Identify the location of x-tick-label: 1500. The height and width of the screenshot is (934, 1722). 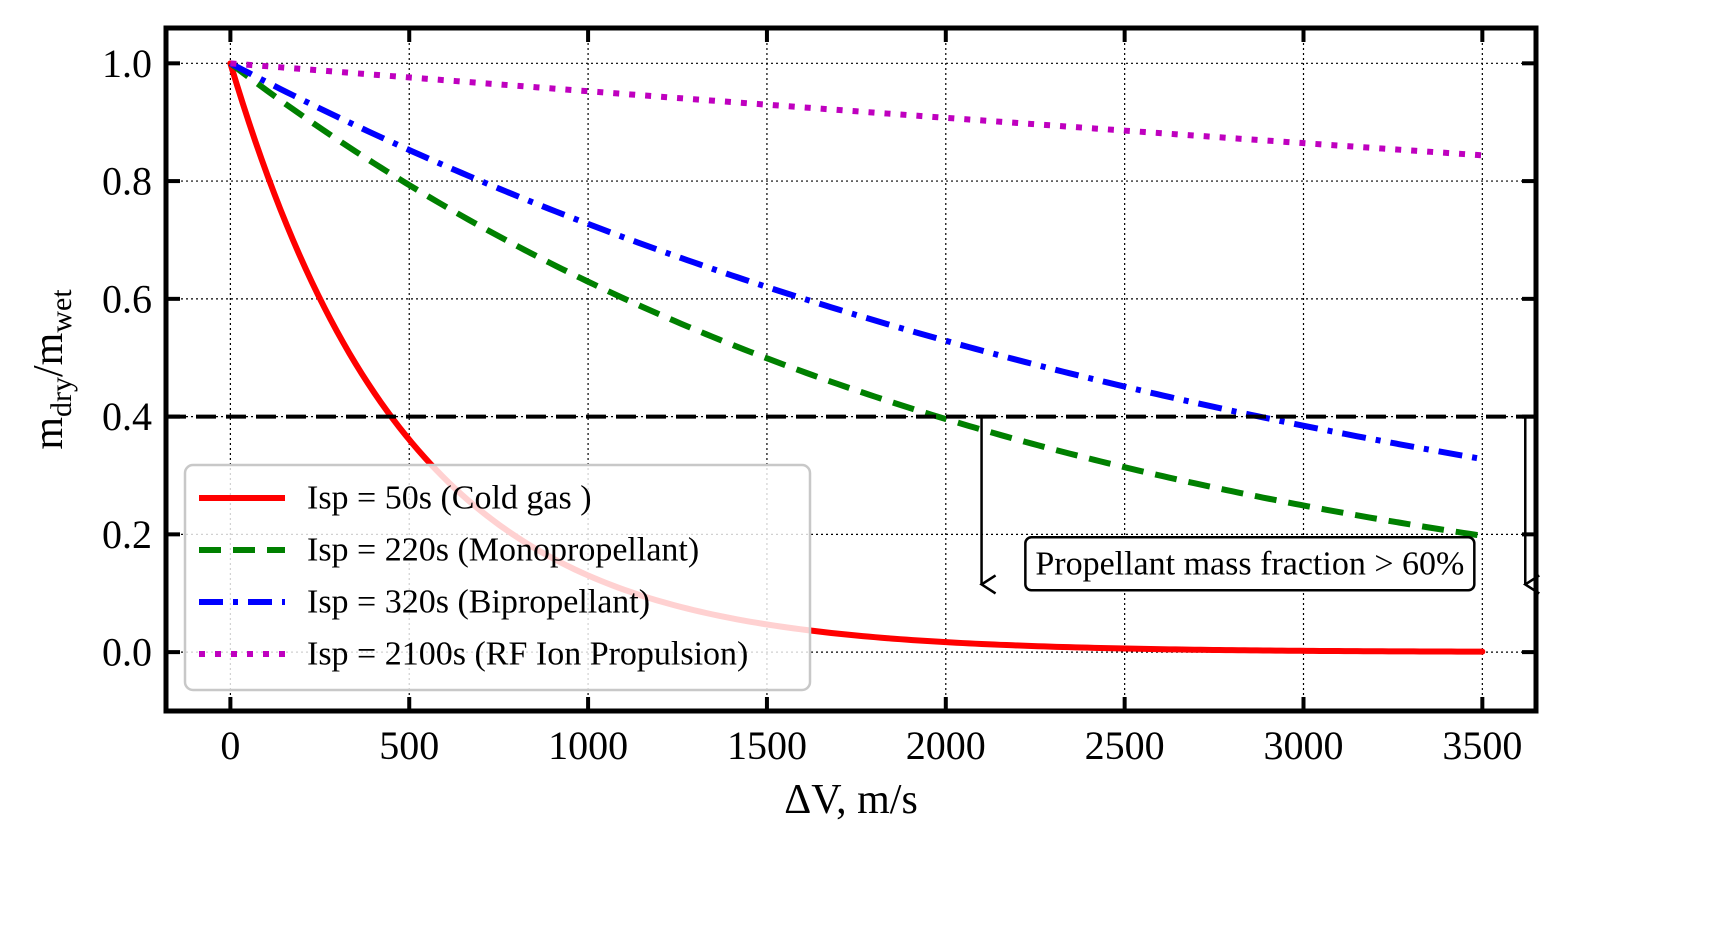
(767, 745).